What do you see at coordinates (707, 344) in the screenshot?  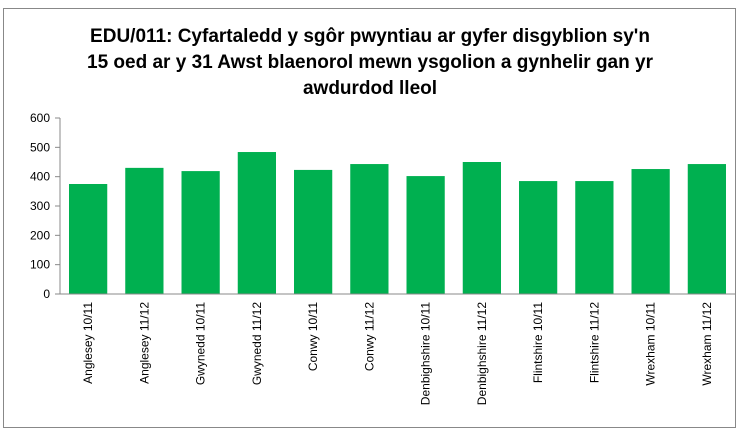 I see `x-tick-label: Wrexham 11/12` at bounding box center [707, 344].